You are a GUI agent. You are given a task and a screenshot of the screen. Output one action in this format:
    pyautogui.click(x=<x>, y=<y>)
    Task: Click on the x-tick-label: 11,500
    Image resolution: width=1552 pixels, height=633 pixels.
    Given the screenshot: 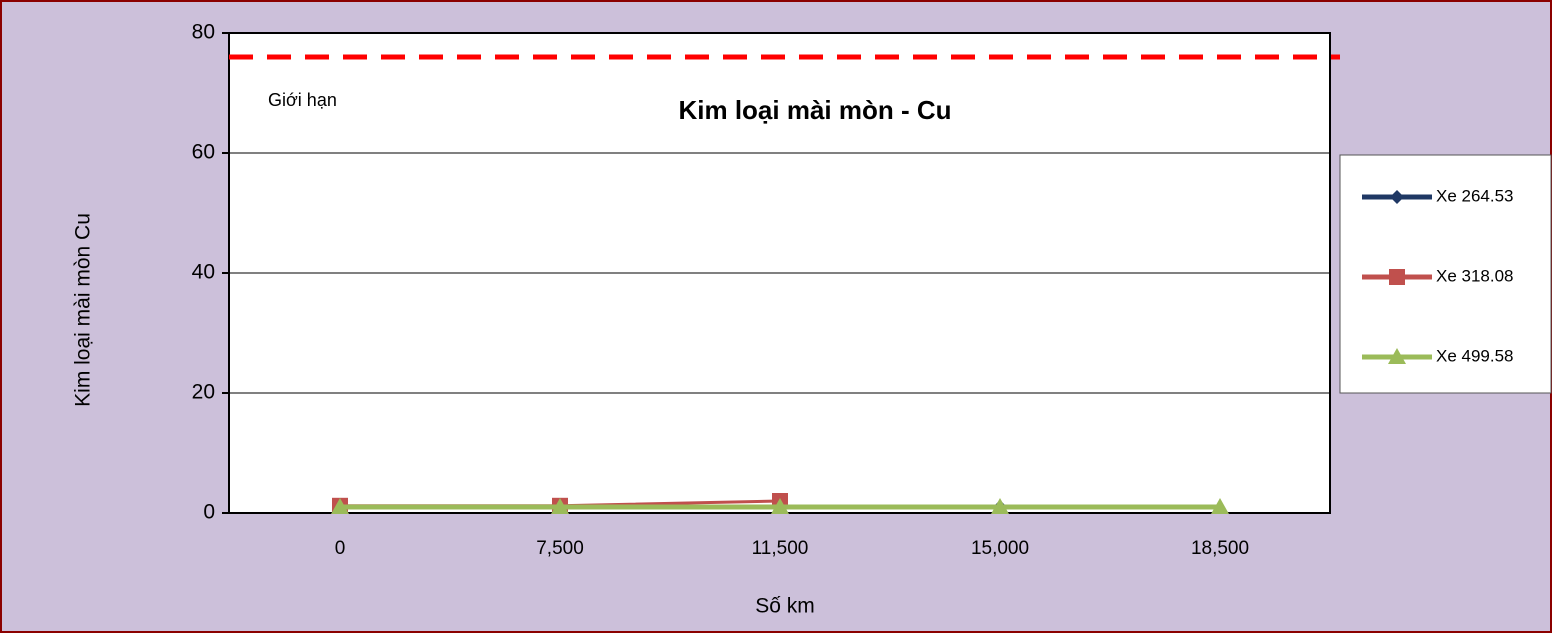 What is the action you would take?
    pyautogui.click(x=780, y=548)
    